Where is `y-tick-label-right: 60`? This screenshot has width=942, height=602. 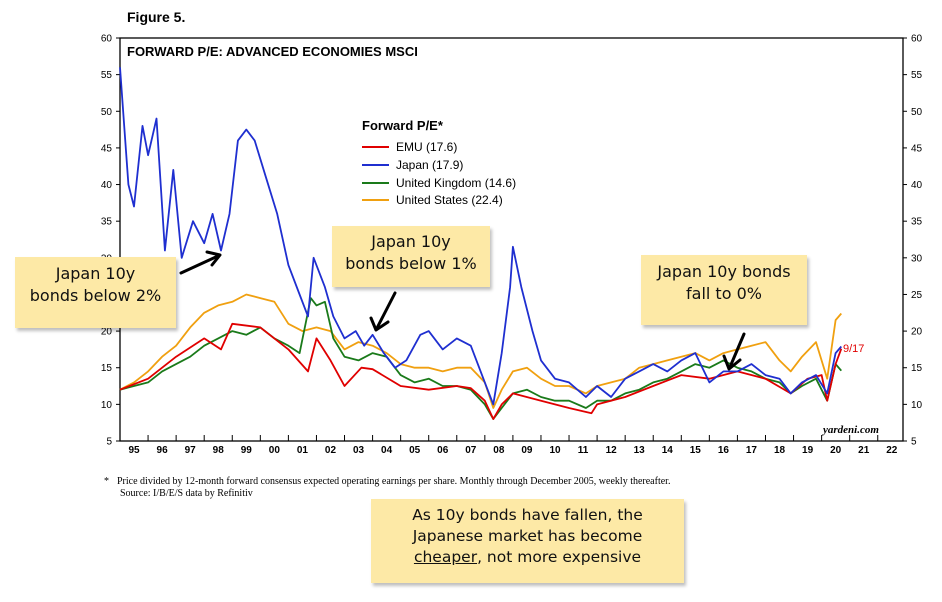 y-tick-label-right: 60 is located at coordinates (917, 39).